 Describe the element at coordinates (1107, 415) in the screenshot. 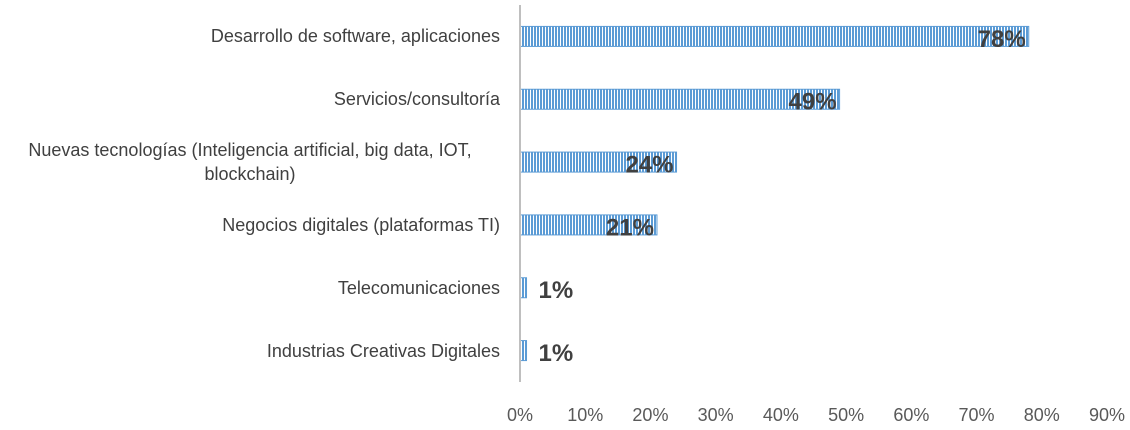

I see `x-tick-label: 90%` at that location.